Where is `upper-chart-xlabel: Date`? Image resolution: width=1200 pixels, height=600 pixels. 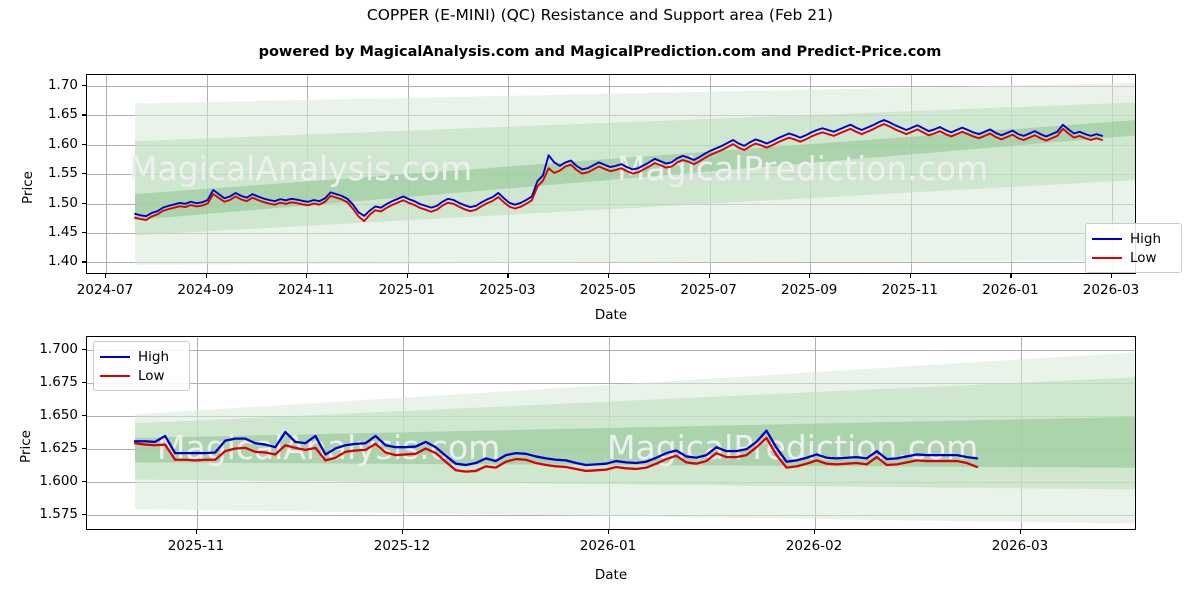
upper-chart-xlabel: Date is located at coordinates (611, 315).